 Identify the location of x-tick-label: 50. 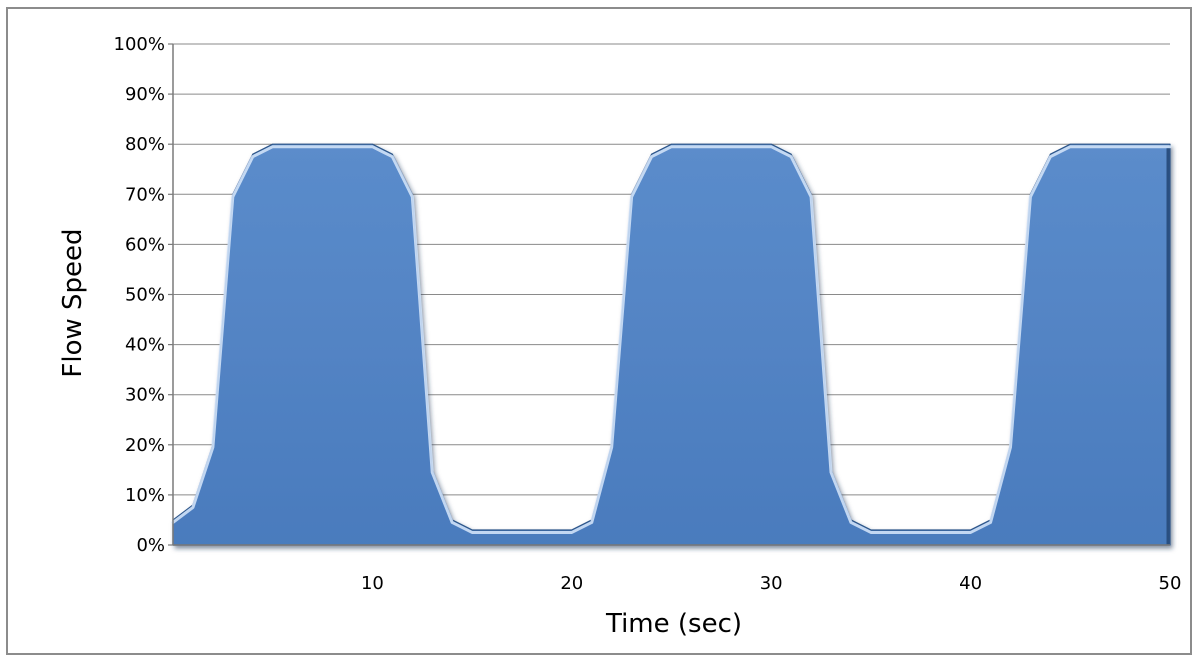
(1170, 583).